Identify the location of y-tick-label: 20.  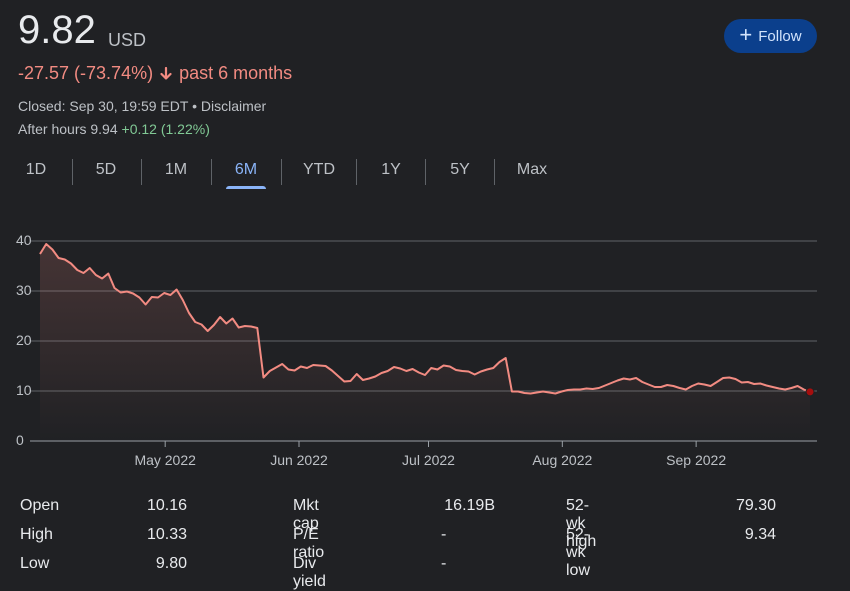
(24, 340).